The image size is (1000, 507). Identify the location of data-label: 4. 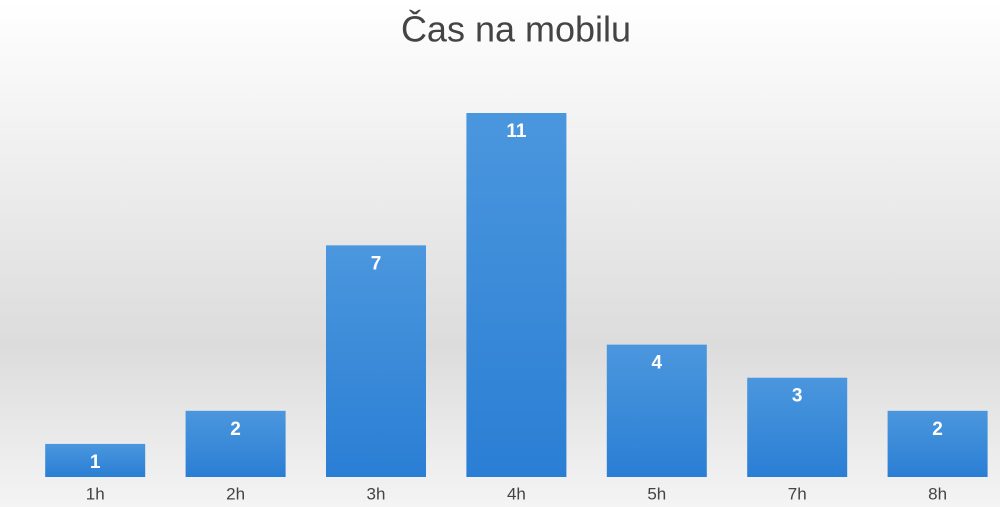
(657, 363).